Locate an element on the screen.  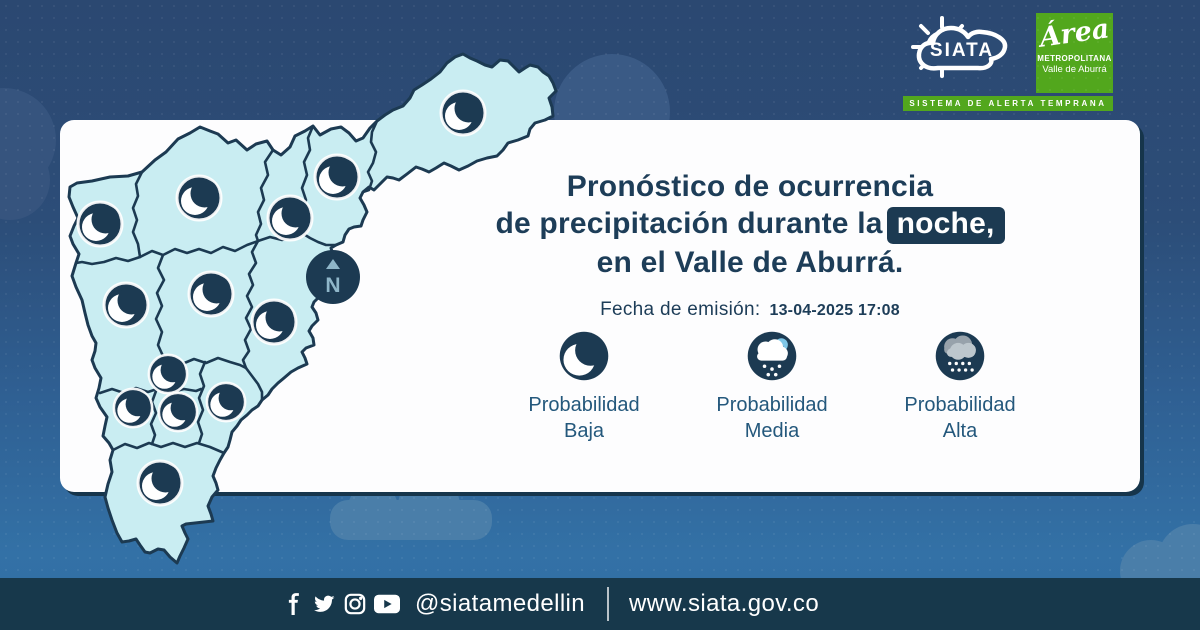
footer-bar: @siatamedellin www.siata.gov.co is located at coordinates (600, 604).